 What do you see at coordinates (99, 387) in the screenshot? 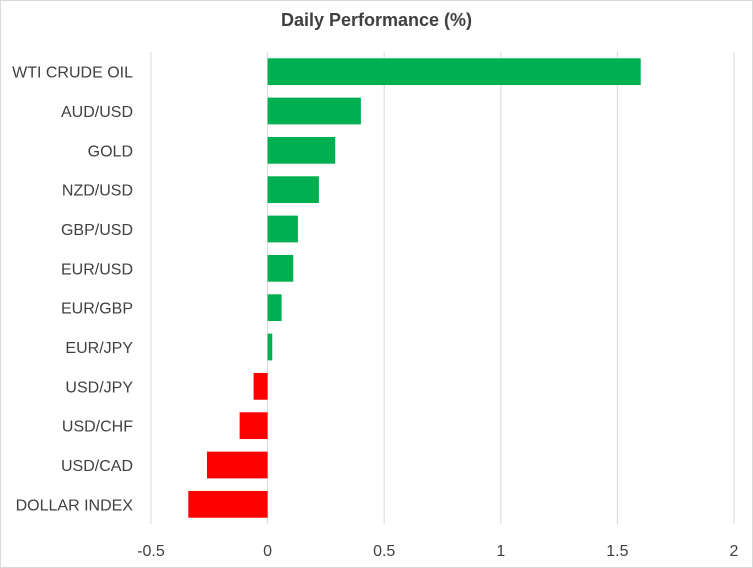
I see `category-label: USD/JPY` at bounding box center [99, 387].